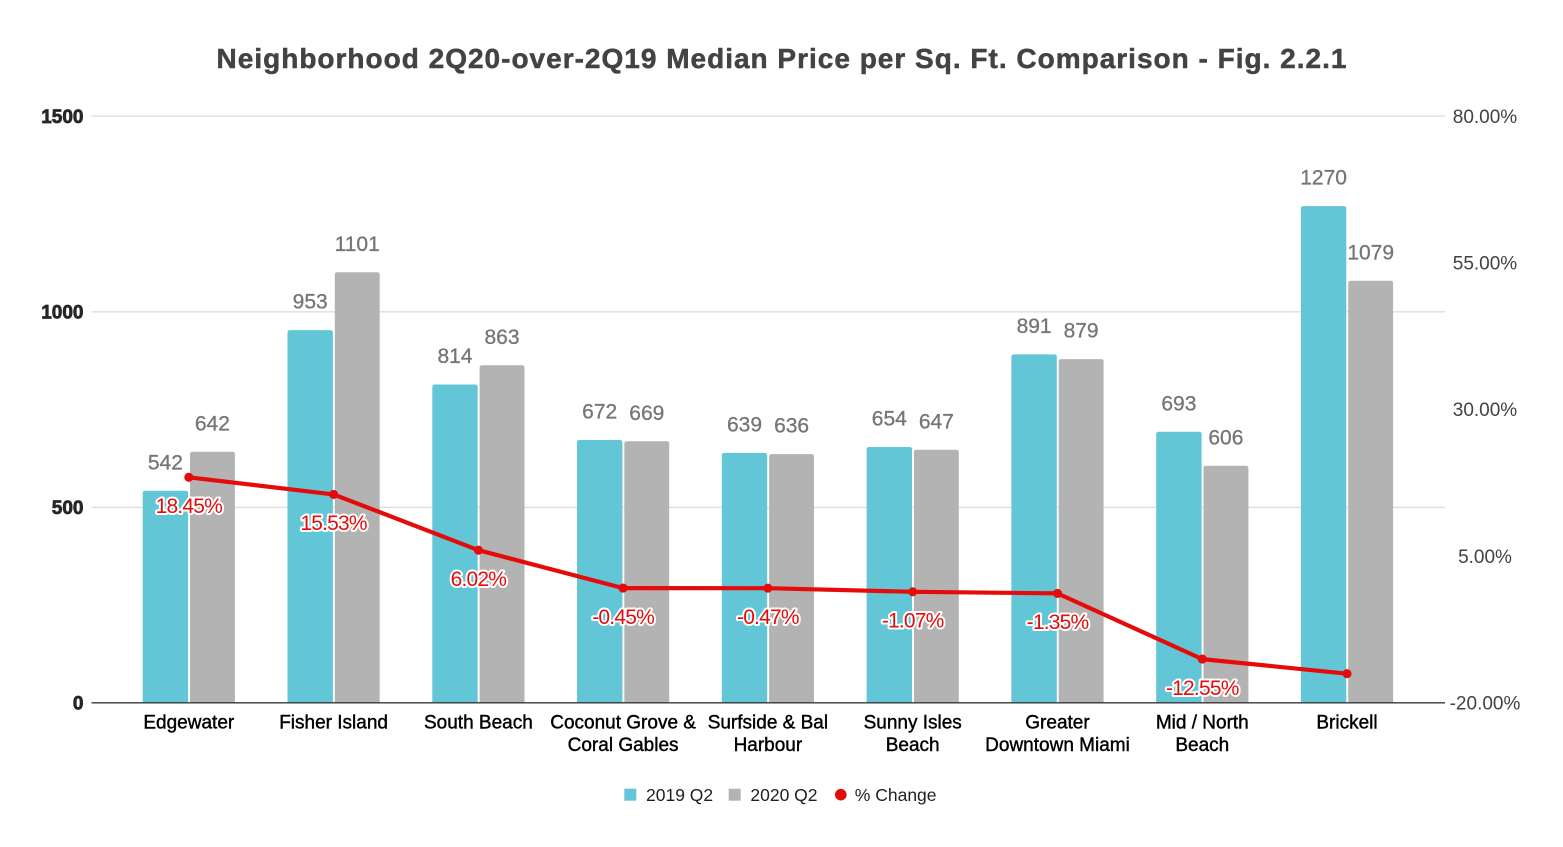 The image size is (1563, 847). Describe the element at coordinates (189, 723) in the screenshot. I see `svg-text: Edgewater` at that location.